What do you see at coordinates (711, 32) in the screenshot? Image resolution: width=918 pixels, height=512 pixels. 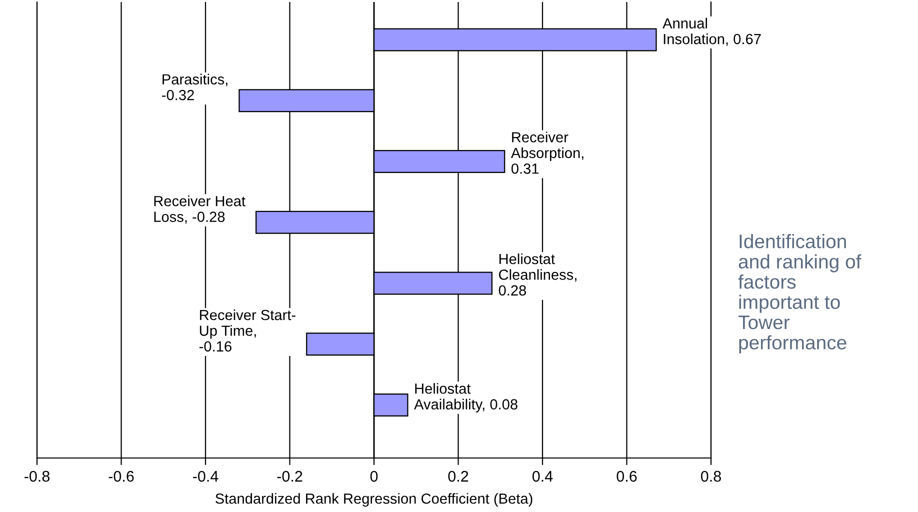 I see `y-tick-label: Annual Insolation, 0.67` at bounding box center [711, 32].